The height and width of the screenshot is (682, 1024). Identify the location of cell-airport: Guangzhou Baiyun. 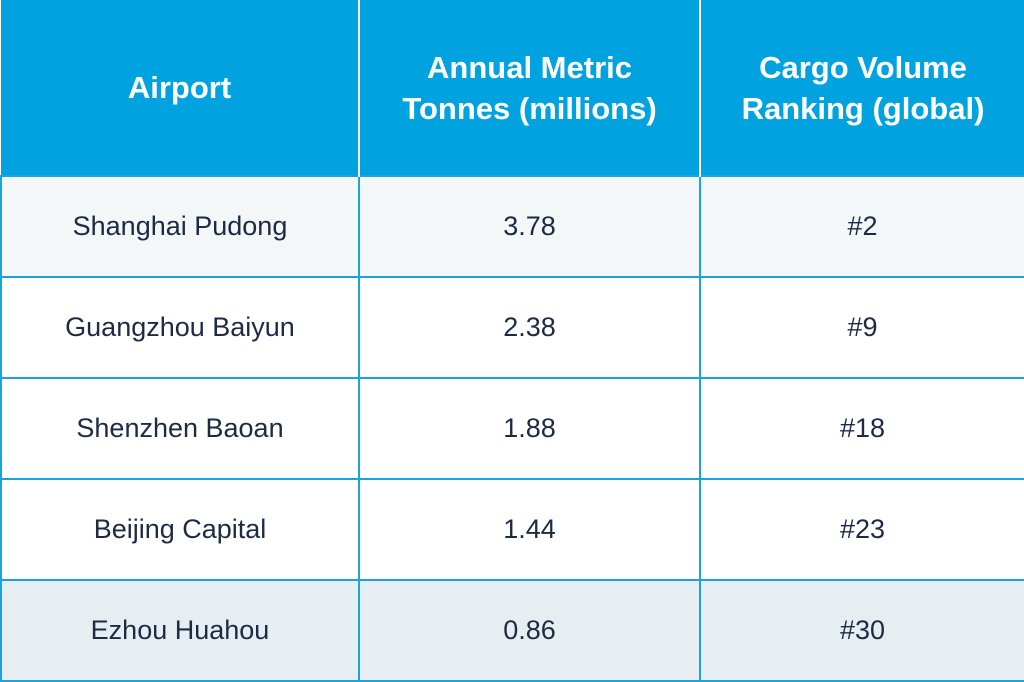
(180, 327).